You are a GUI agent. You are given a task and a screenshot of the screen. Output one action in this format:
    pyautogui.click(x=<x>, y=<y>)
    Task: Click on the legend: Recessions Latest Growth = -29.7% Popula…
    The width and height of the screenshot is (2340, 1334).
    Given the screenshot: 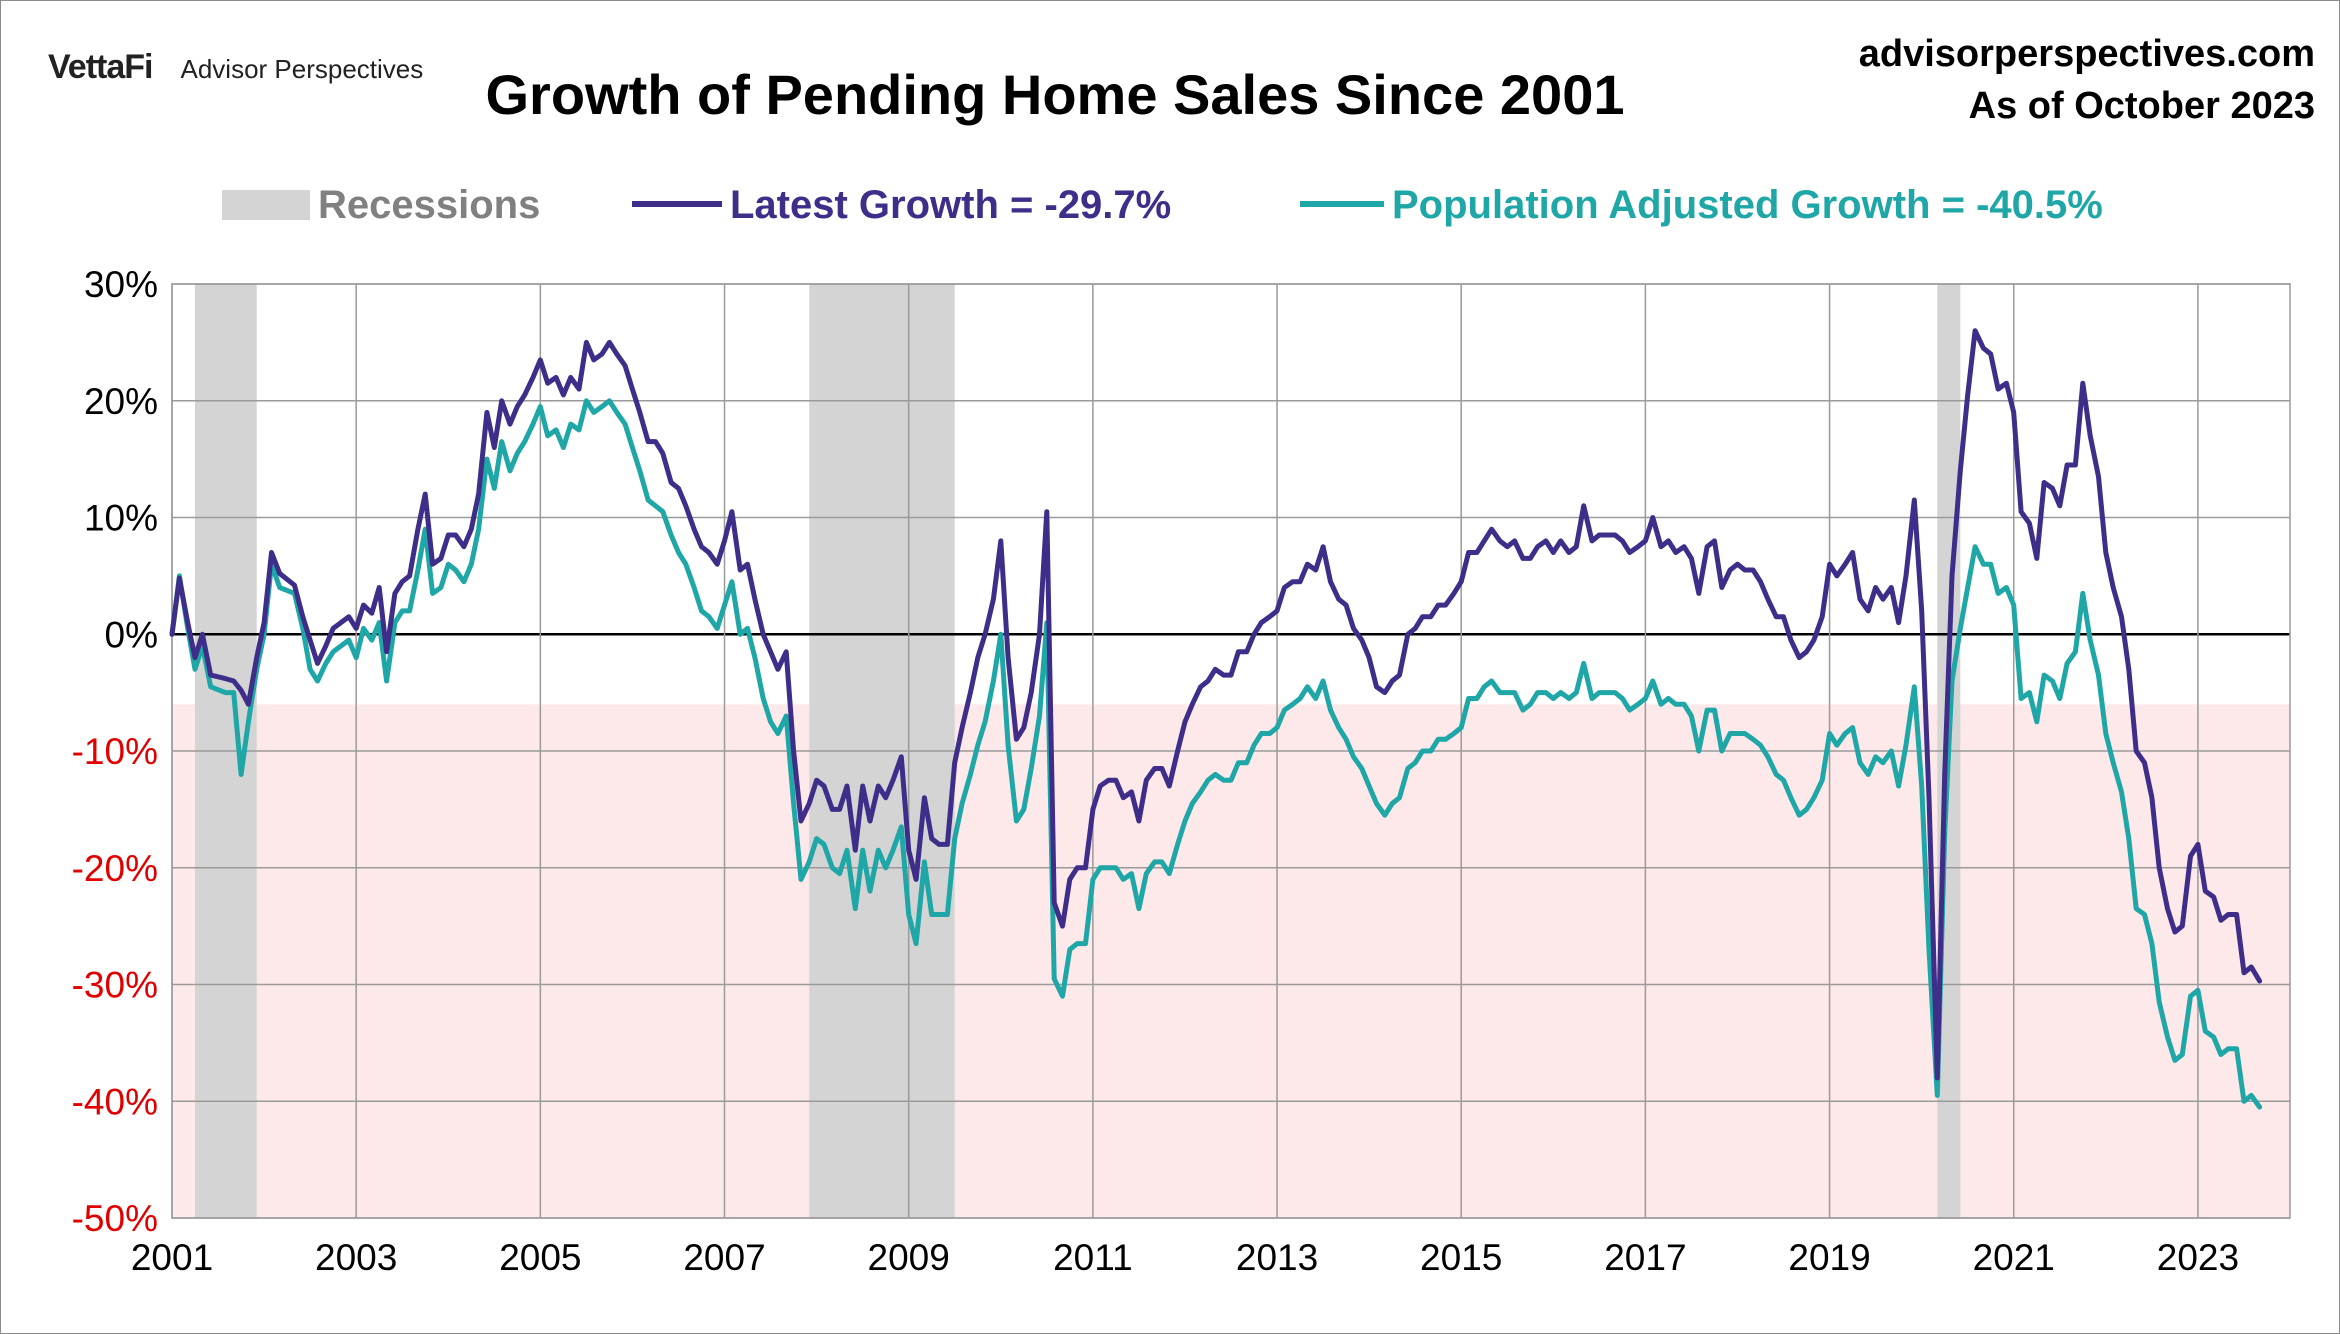 What is the action you would take?
    pyautogui.click(x=1162, y=205)
    